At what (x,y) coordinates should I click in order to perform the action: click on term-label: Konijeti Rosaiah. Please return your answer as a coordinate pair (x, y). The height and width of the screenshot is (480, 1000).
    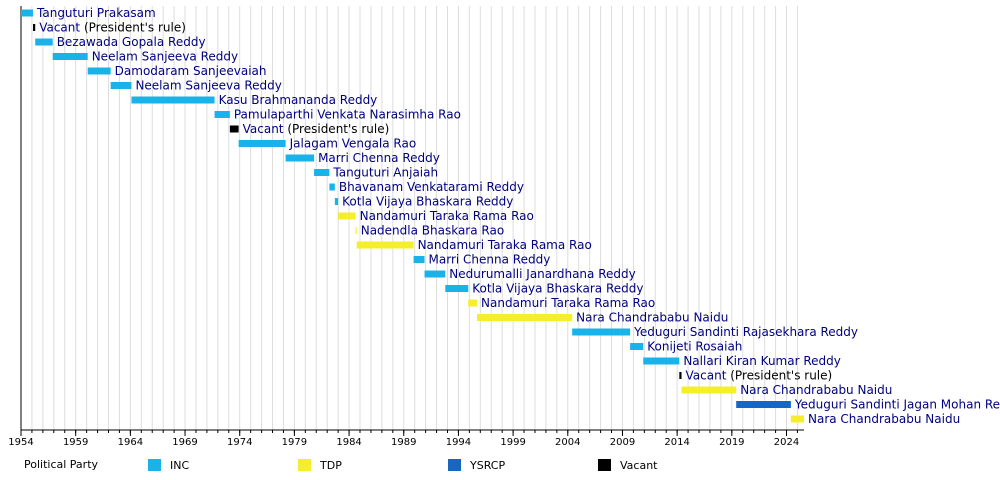
    Looking at the image, I should click on (694, 346).